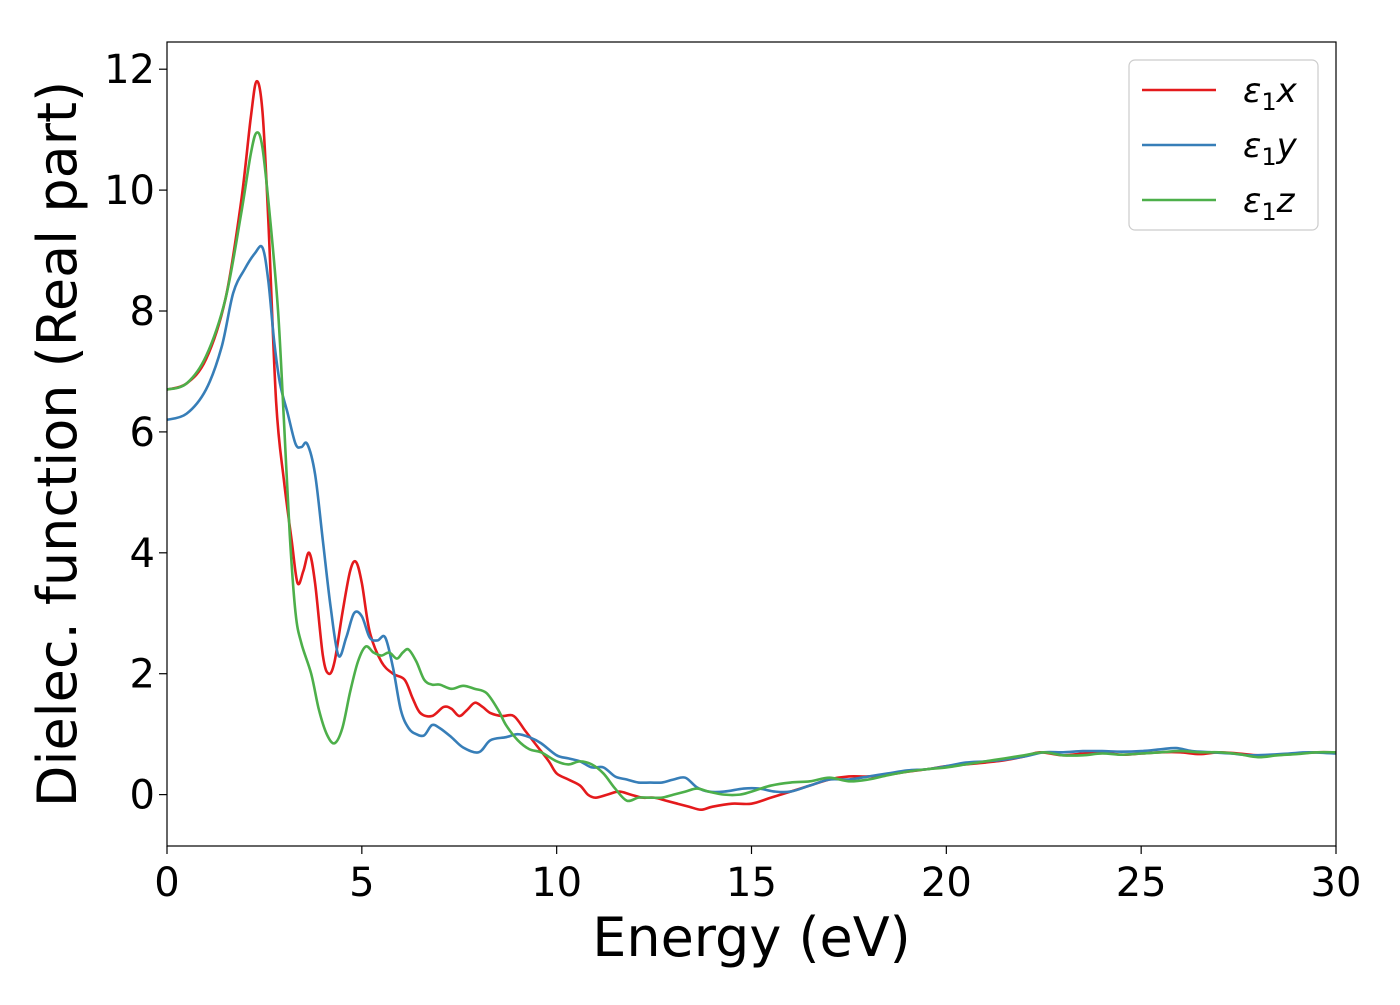  Describe the element at coordinates (142, 312) in the screenshot. I see `y-tick-label: 8` at that location.